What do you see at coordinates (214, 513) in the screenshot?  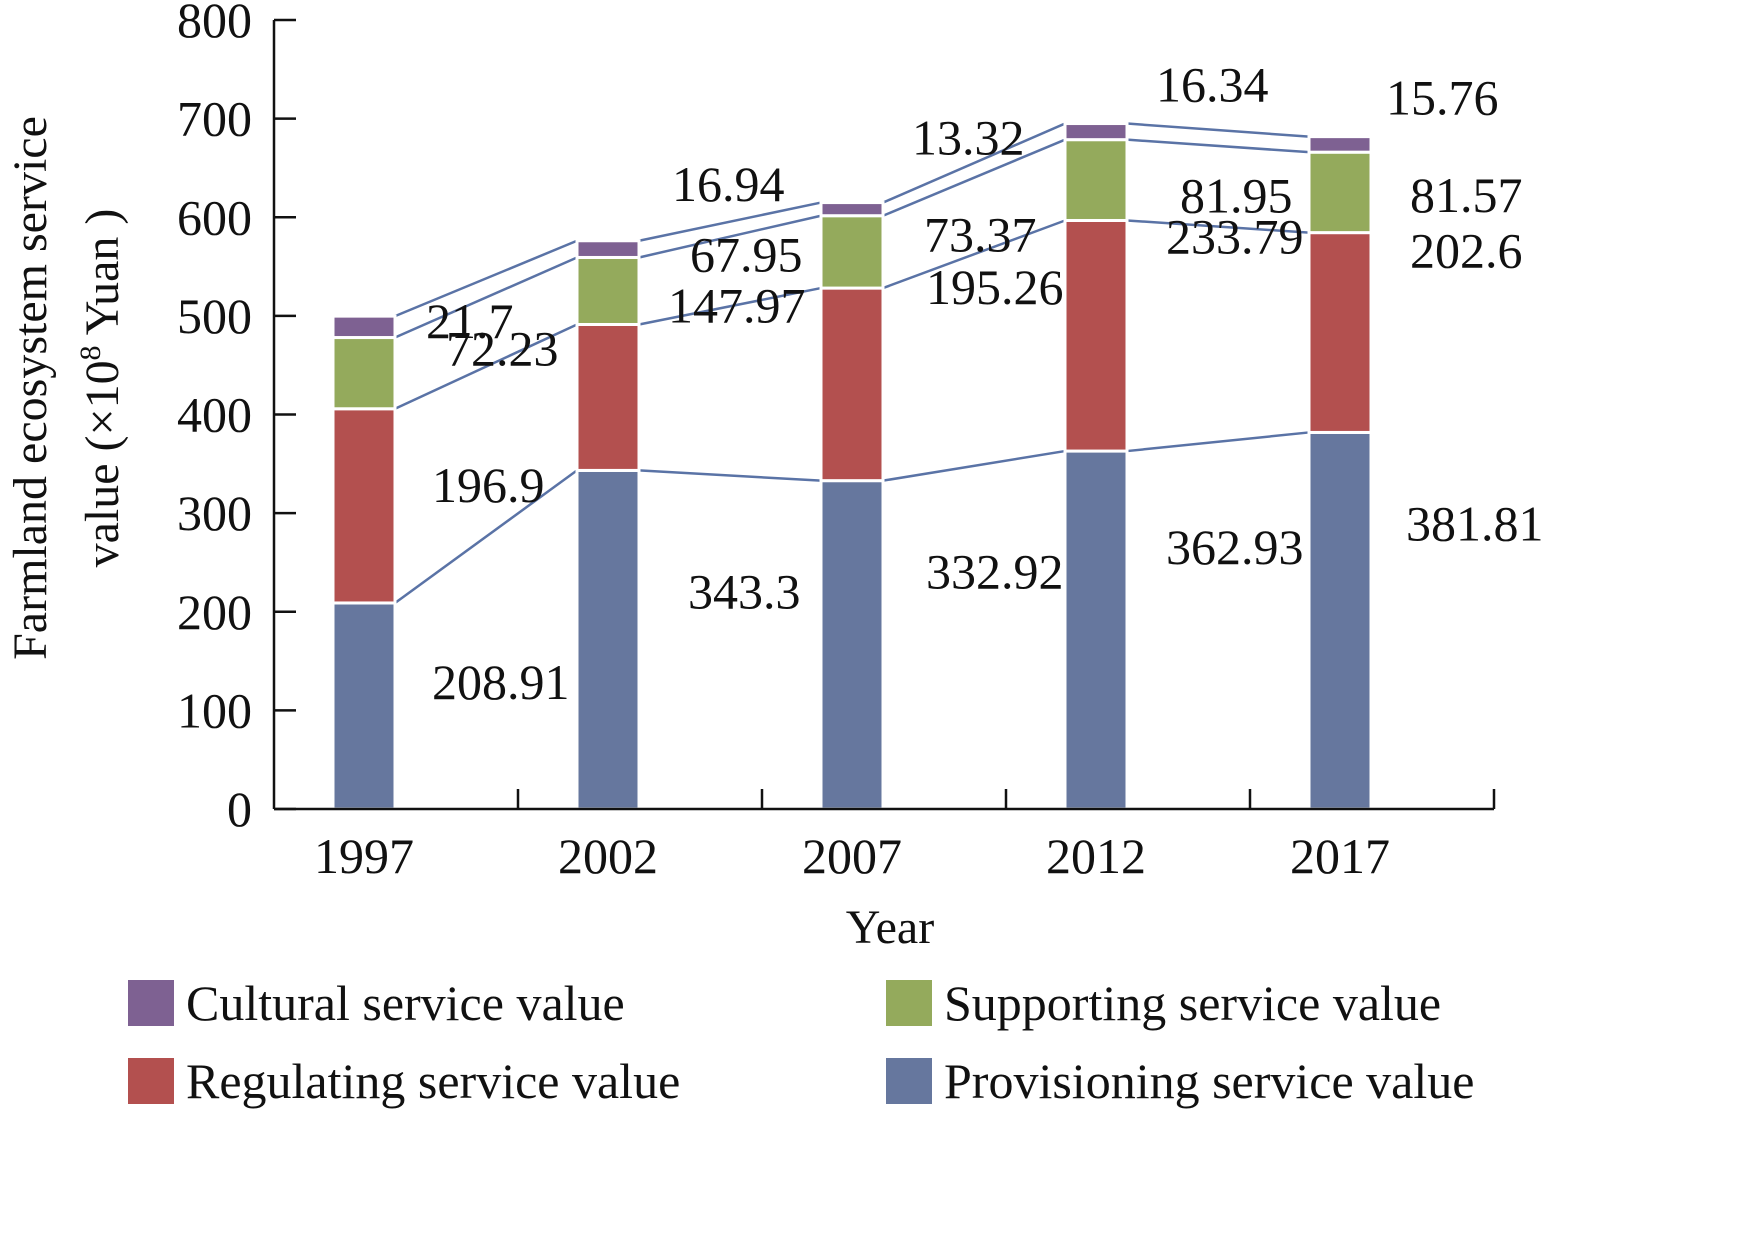 I see `y-tick-label: 300` at bounding box center [214, 513].